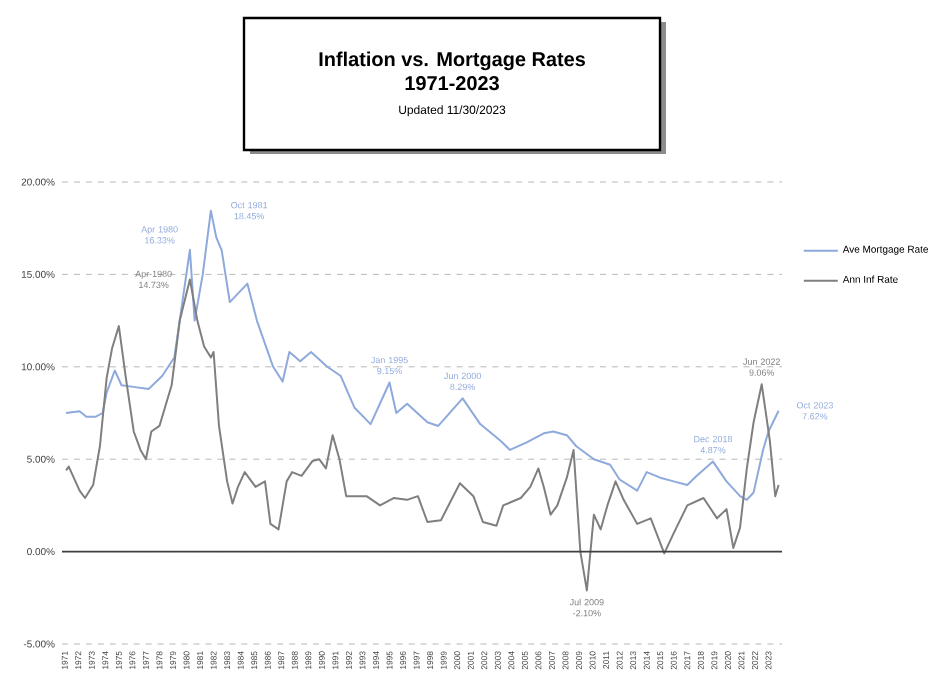 This screenshot has height=688, width=948. What do you see at coordinates (452, 83) in the screenshot?
I see `chart-subtitle: 1971-2023` at bounding box center [452, 83].